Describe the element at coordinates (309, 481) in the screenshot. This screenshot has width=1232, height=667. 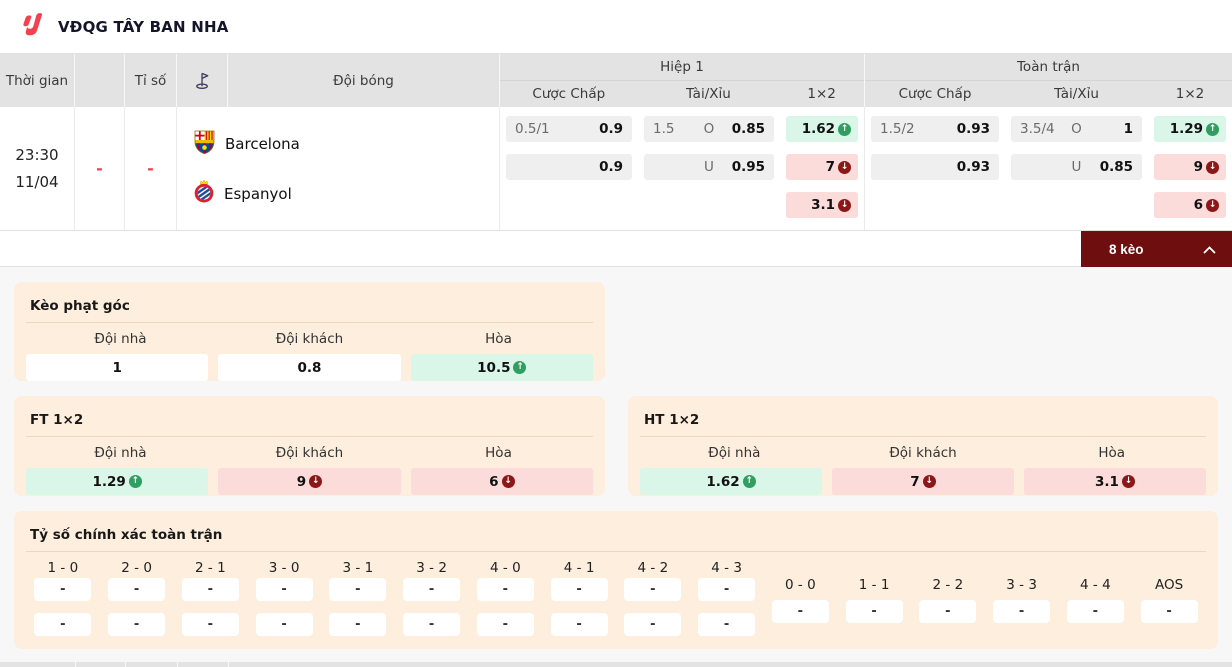
I see `ft12-away-odds: 9 ↓` at that location.